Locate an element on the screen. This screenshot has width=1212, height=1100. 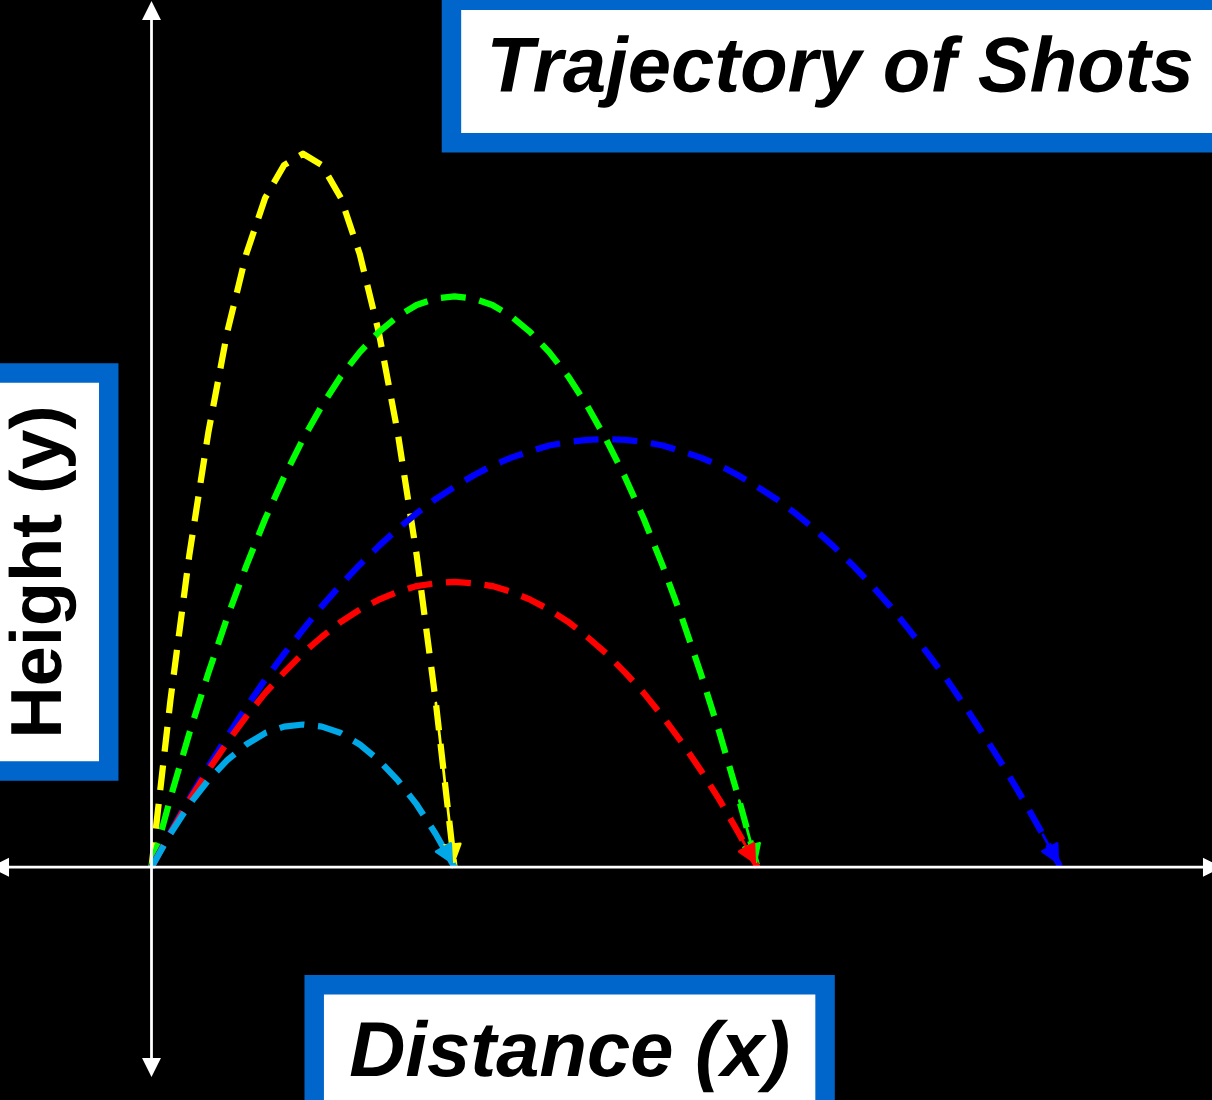
x-axis-title: Distance (x) is located at coordinates (569, 1056).